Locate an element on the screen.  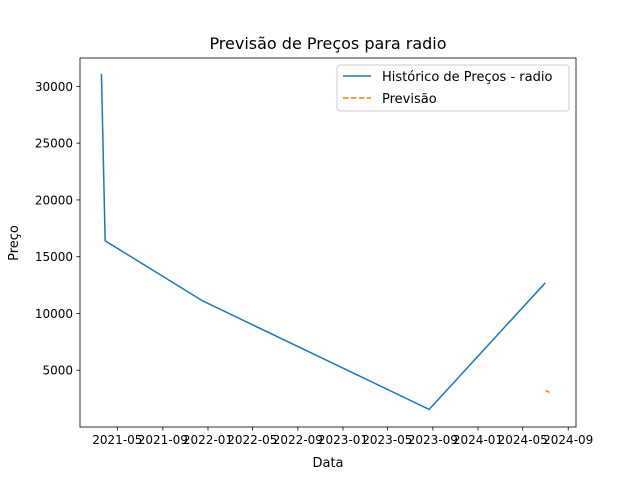
x-tick-label: 2021-09 is located at coordinates (163, 440).